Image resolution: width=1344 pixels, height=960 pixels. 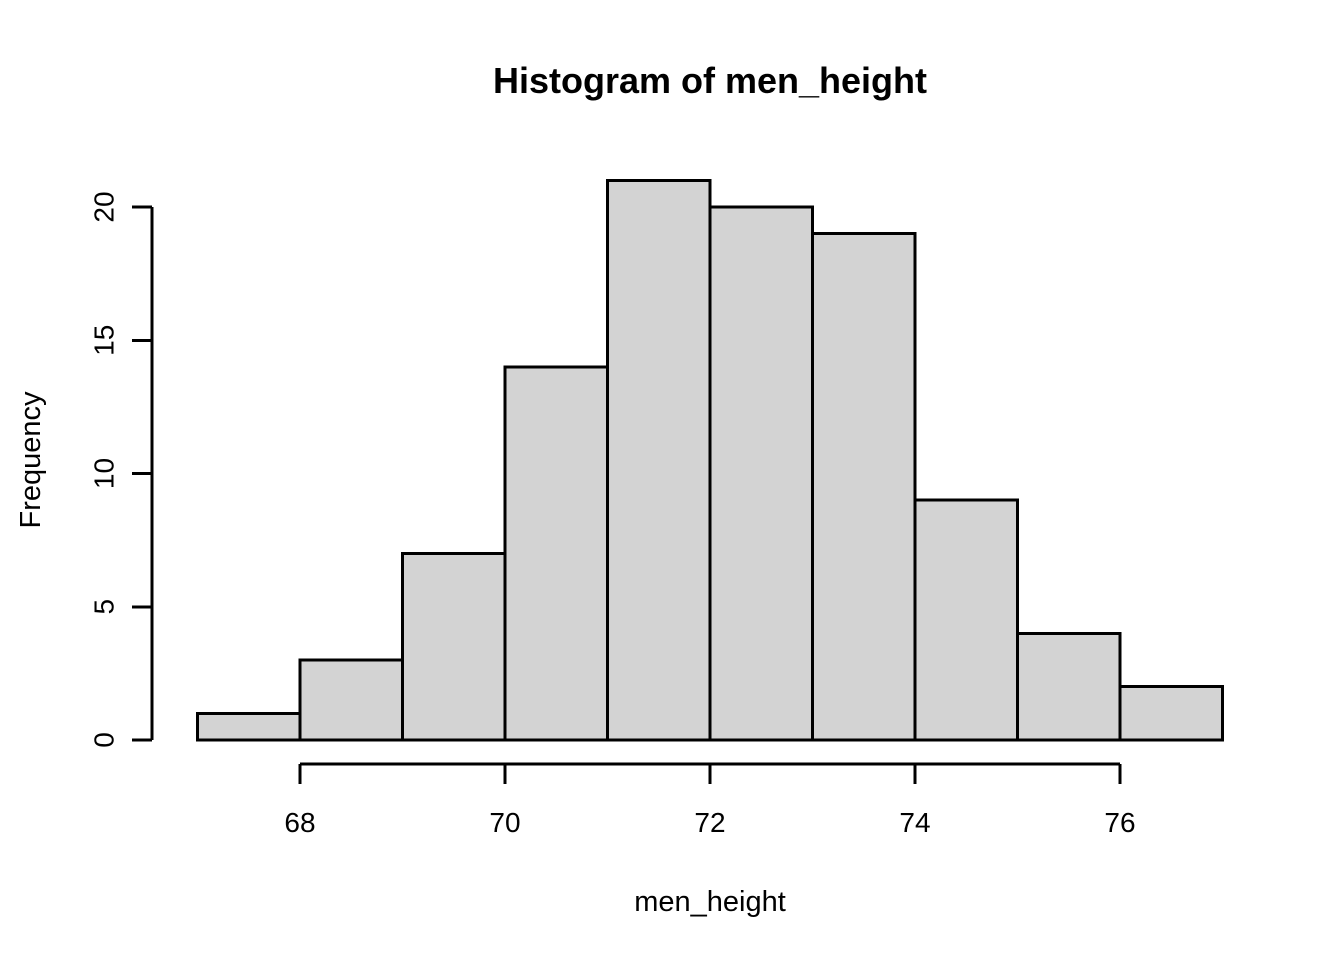 What do you see at coordinates (710, 902) in the screenshot?
I see `x-axis-title: men_height` at bounding box center [710, 902].